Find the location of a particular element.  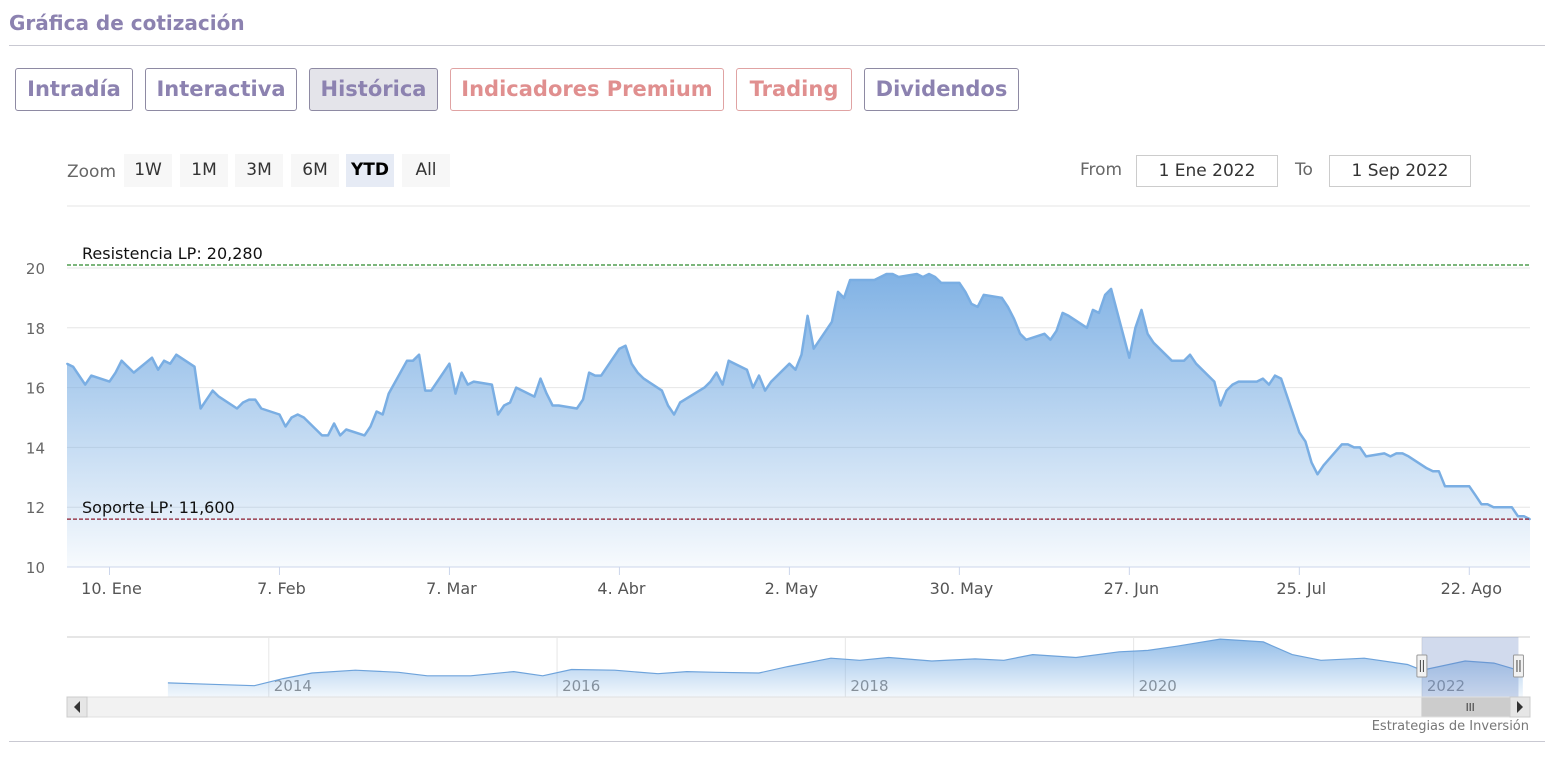

y-tick-label: 12 is located at coordinates (35, 508).